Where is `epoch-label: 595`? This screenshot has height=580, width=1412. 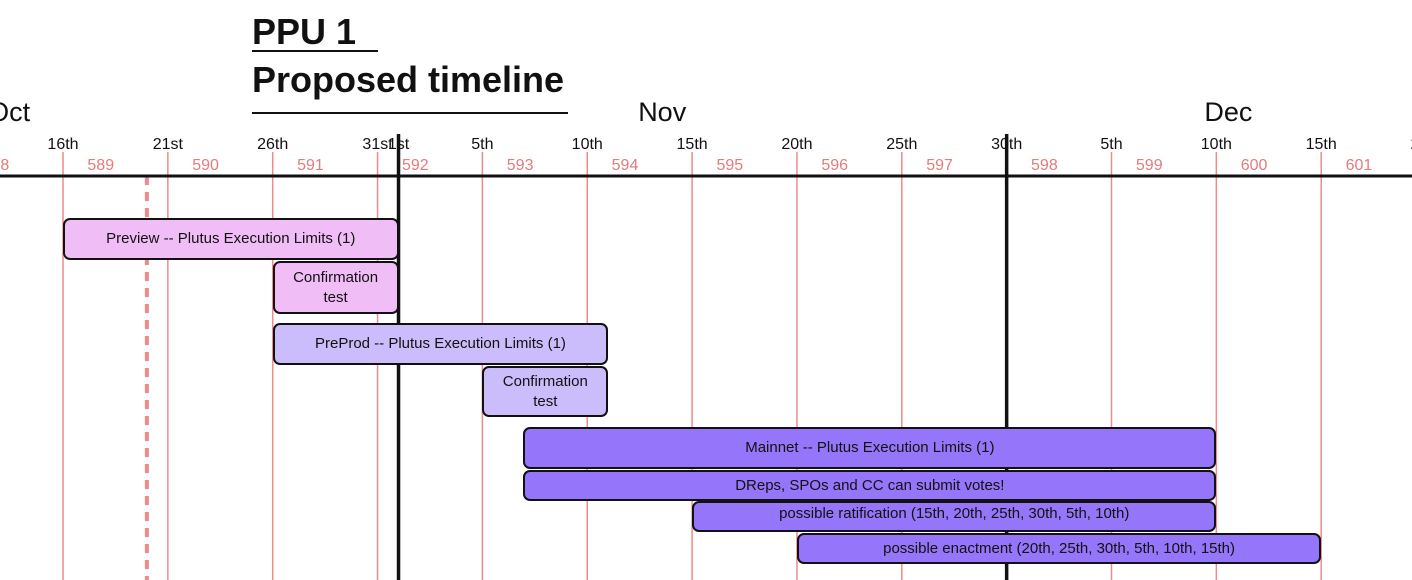 epoch-label: 595 is located at coordinates (729, 165).